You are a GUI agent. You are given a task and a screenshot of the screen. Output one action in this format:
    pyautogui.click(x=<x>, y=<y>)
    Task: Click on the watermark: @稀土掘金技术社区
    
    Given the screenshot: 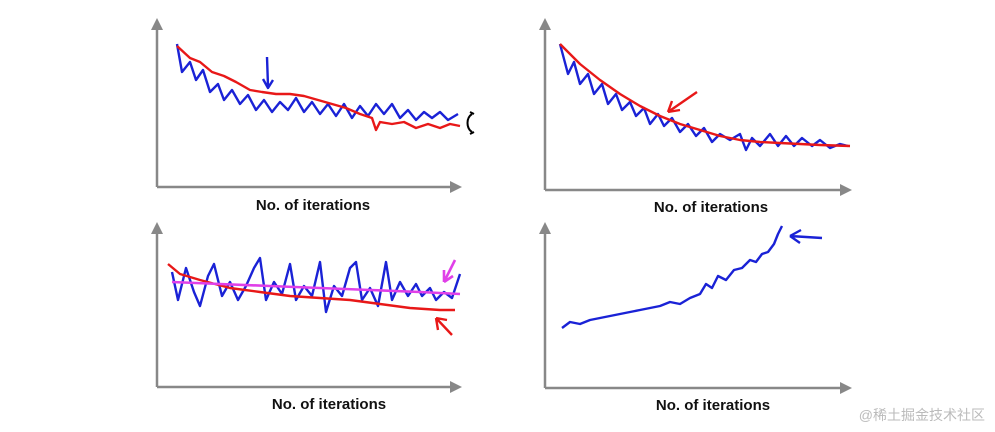 What is the action you would take?
    pyautogui.click(x=922, y=415)
    